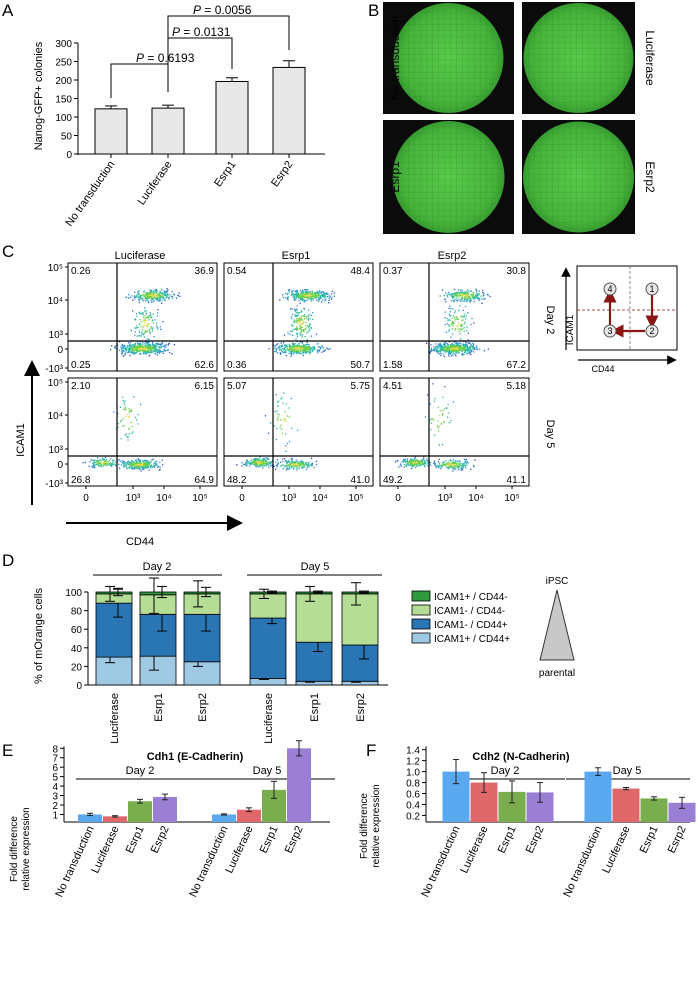  Describe the element at coordinates (413, 773) in the screenshot. I see `panelF-y-tick-label: 1.0` at that location.